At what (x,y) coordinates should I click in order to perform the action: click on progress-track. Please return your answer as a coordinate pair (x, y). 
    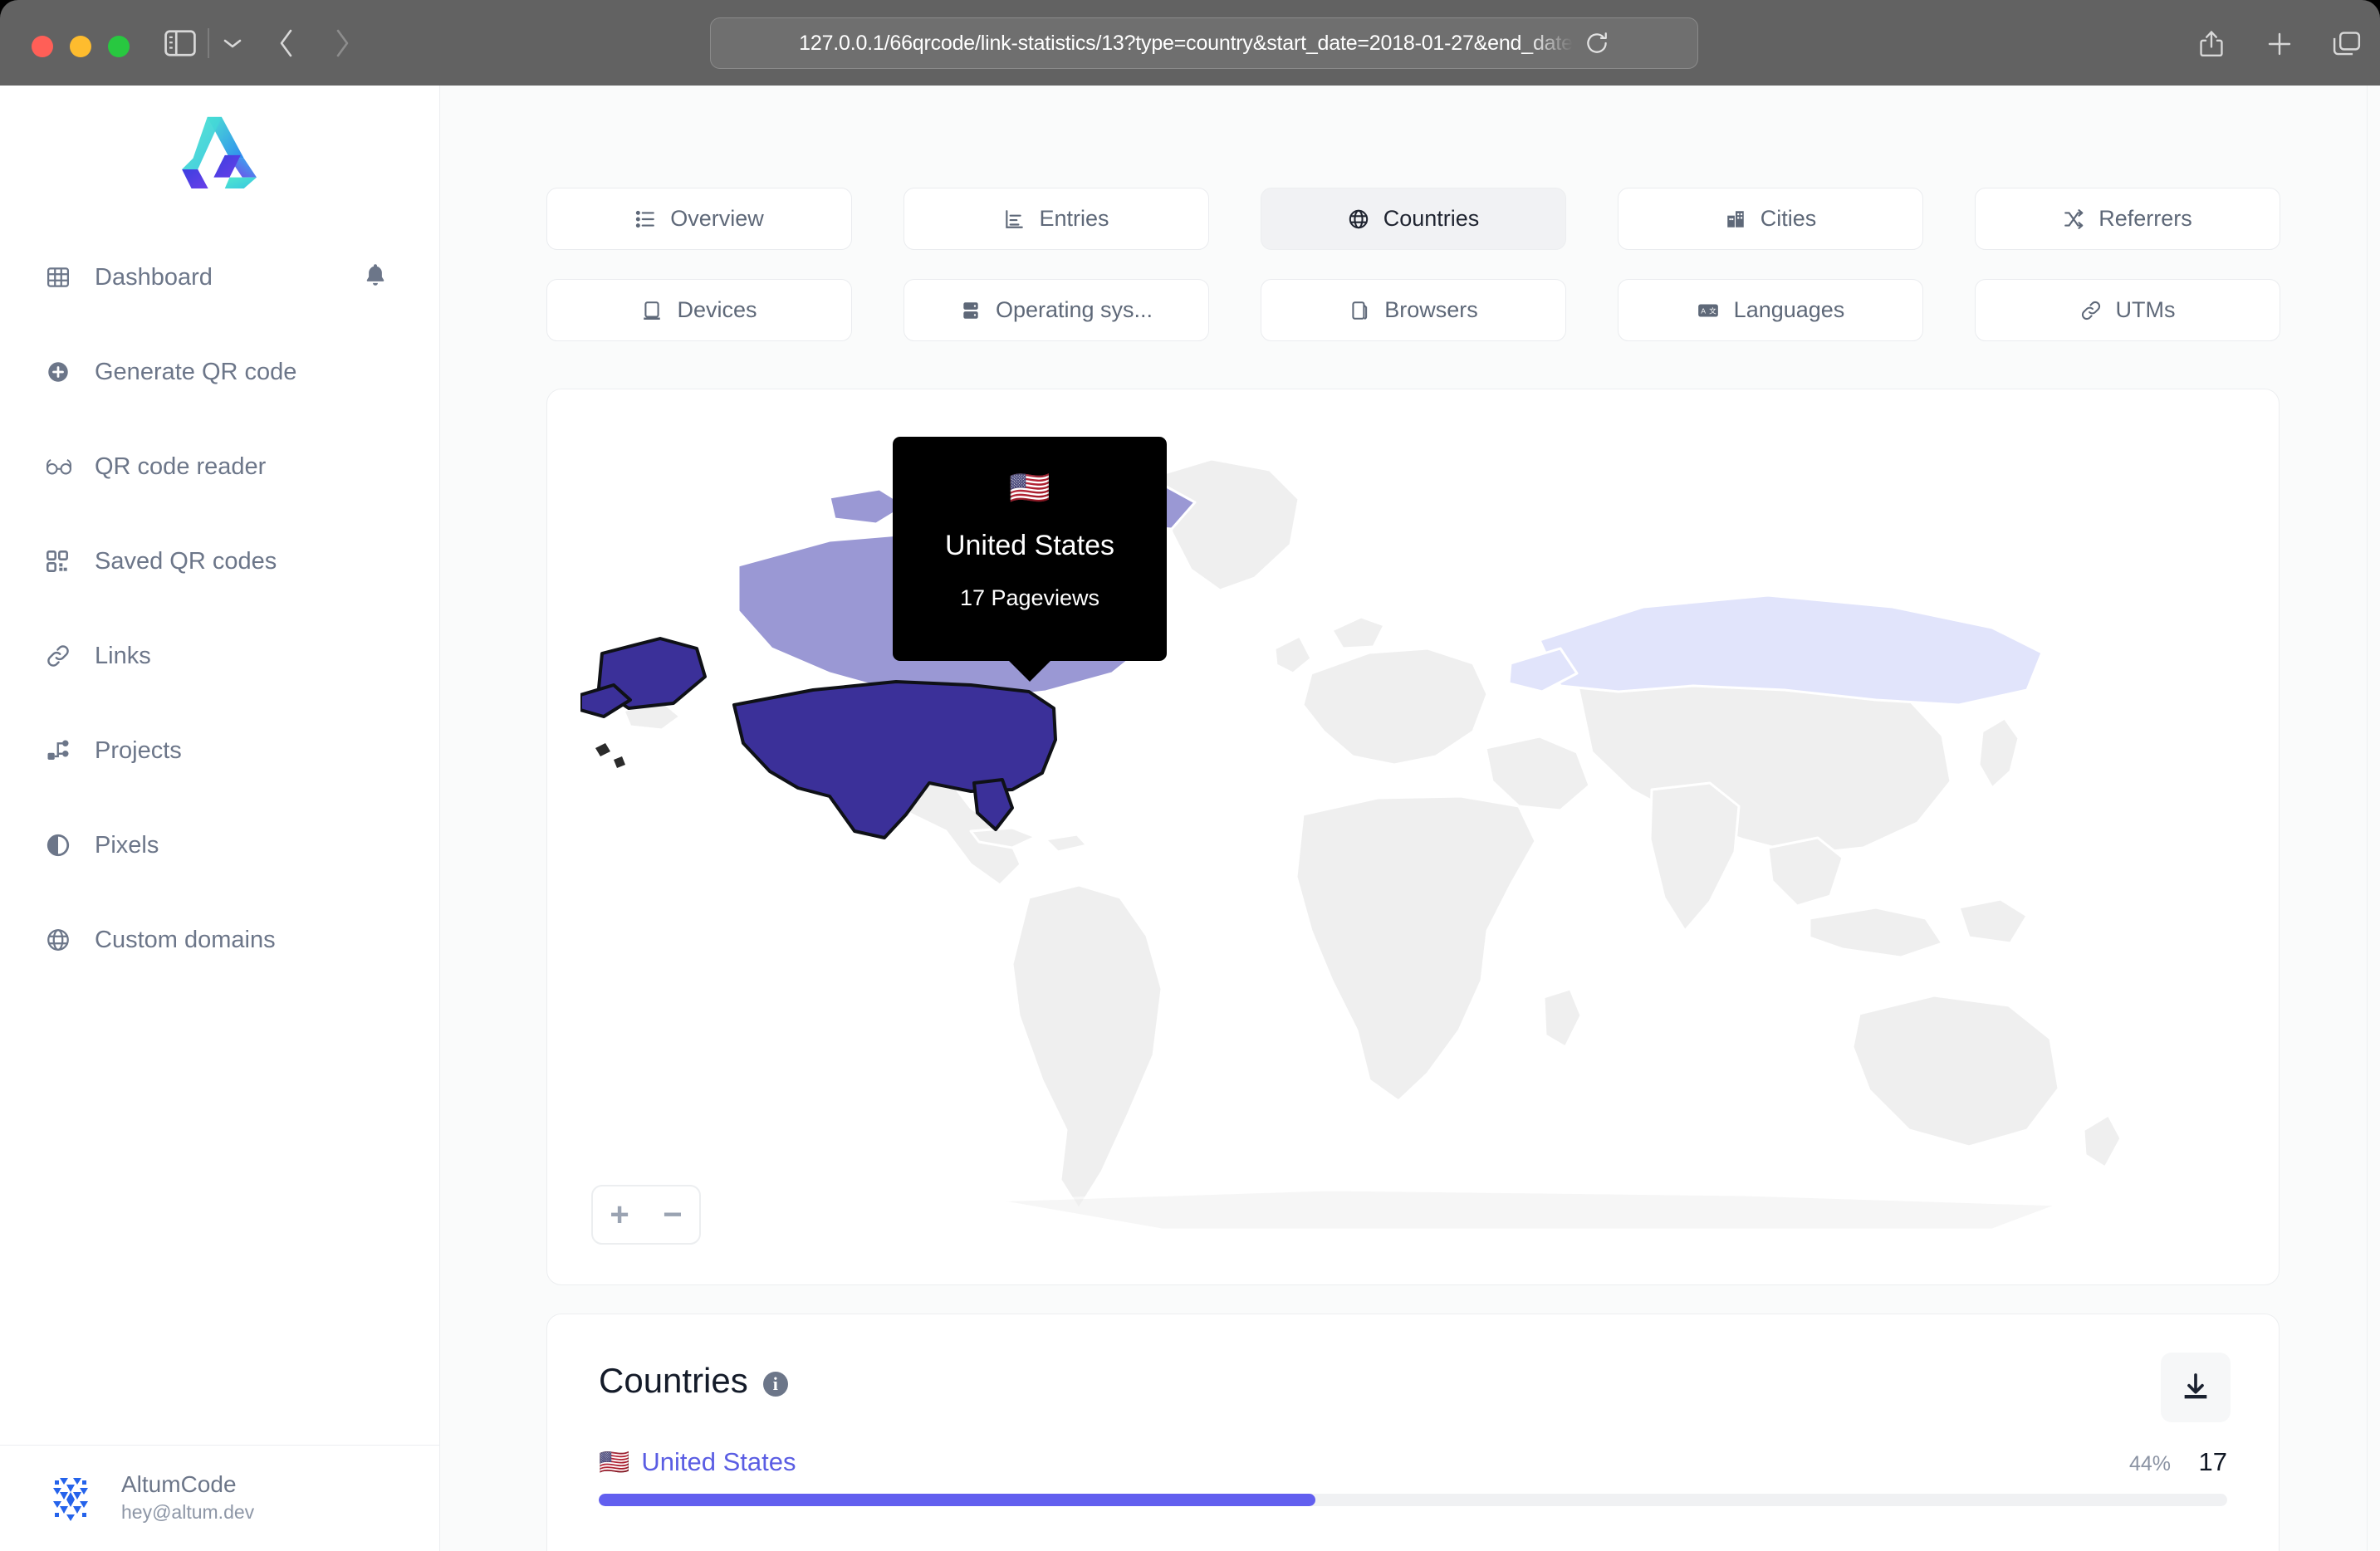
    Looking at the image, I should click on (1413, 1500).